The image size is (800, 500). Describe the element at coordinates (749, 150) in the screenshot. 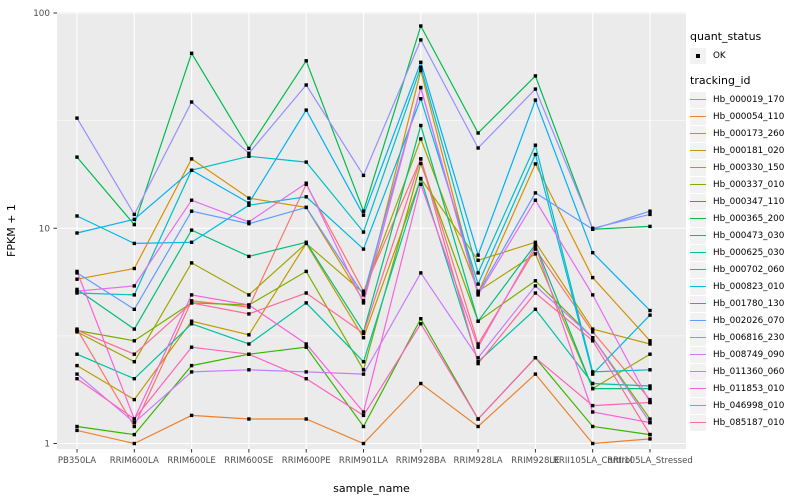

I see `legend-item-label: Hb_000181_020` at that location.